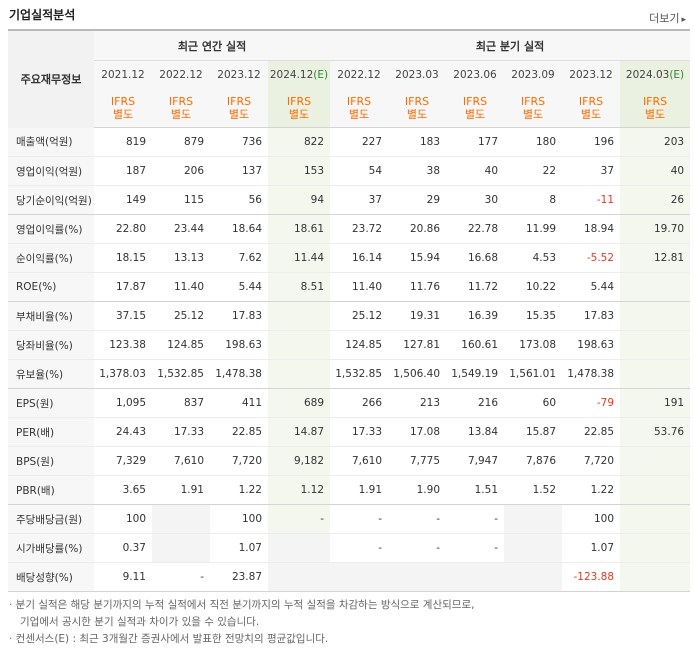  I want to click on table-cell: 191, so click(655, 403).